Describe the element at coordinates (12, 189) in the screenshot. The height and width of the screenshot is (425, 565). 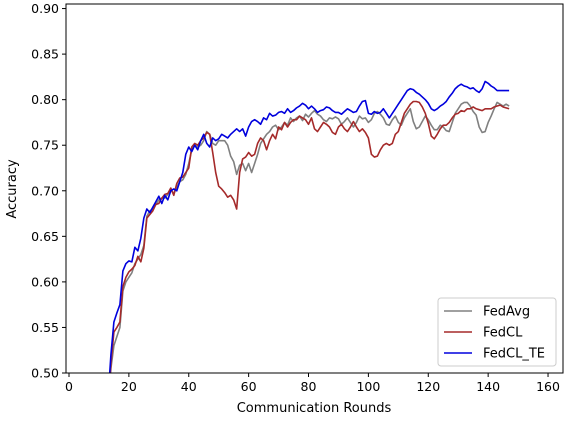
I see `y-axis-label: Accuracy` at that location.